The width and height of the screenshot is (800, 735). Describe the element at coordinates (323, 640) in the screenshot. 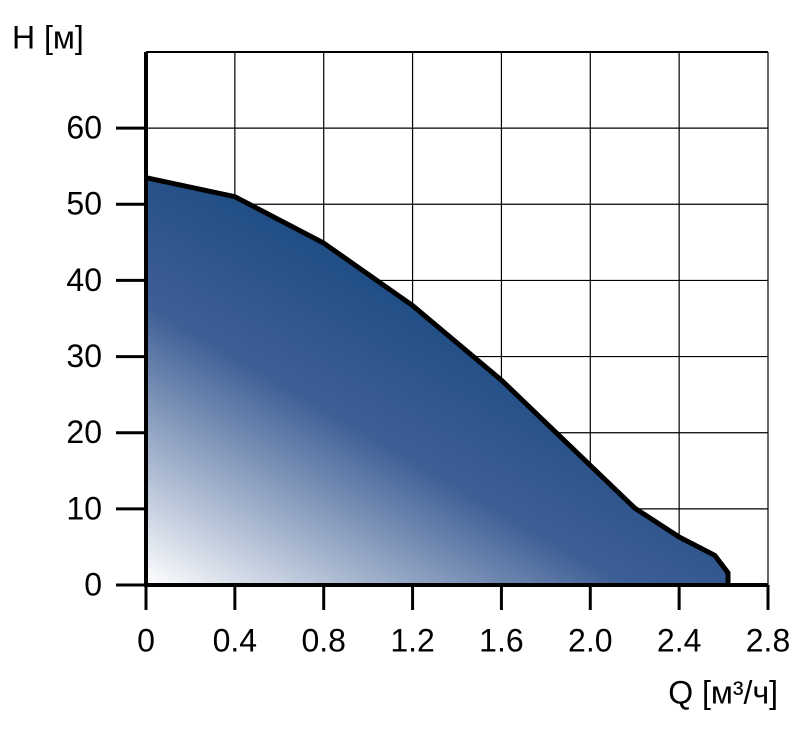

I see `x-tick-label: 0.8` at that location.